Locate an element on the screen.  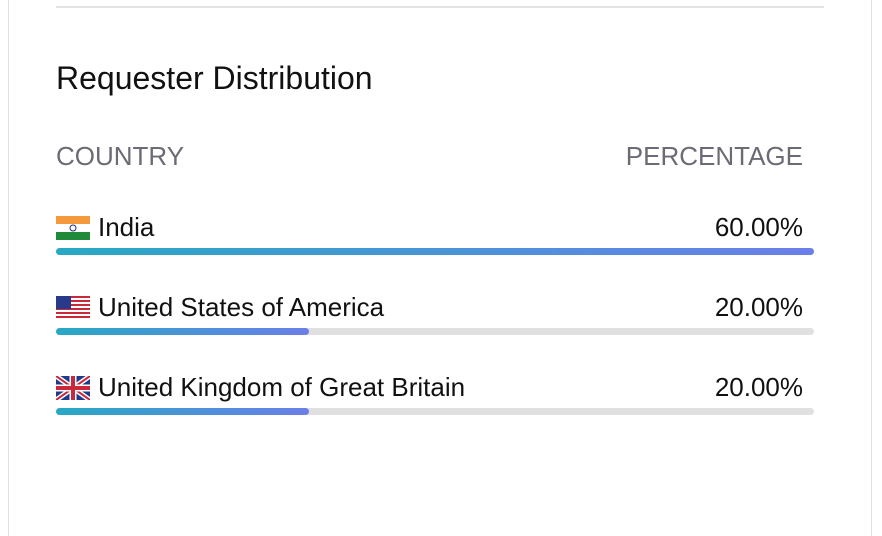
country-cell: United Kingdom of Great Britain is located at coordinates (260, 387).